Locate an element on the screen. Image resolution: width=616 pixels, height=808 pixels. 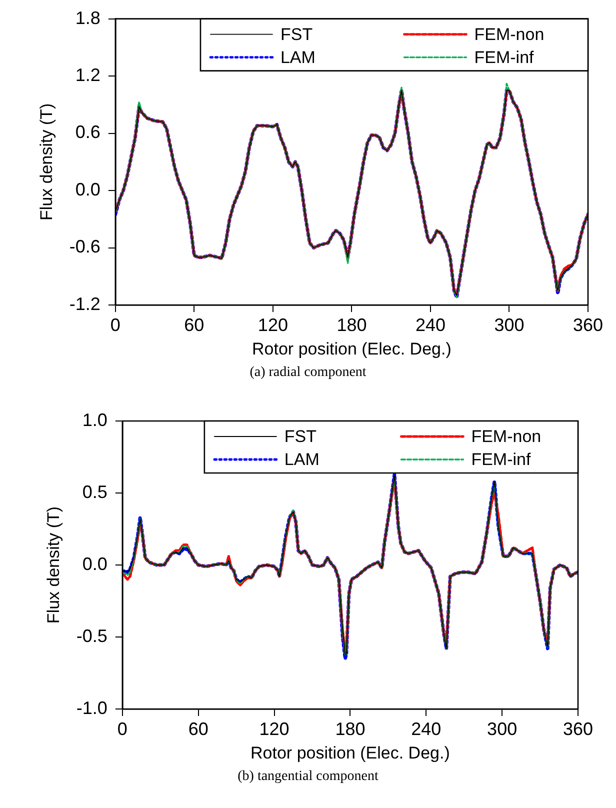
y-tick-label: -1.2 is located at coordinates (84, 304).